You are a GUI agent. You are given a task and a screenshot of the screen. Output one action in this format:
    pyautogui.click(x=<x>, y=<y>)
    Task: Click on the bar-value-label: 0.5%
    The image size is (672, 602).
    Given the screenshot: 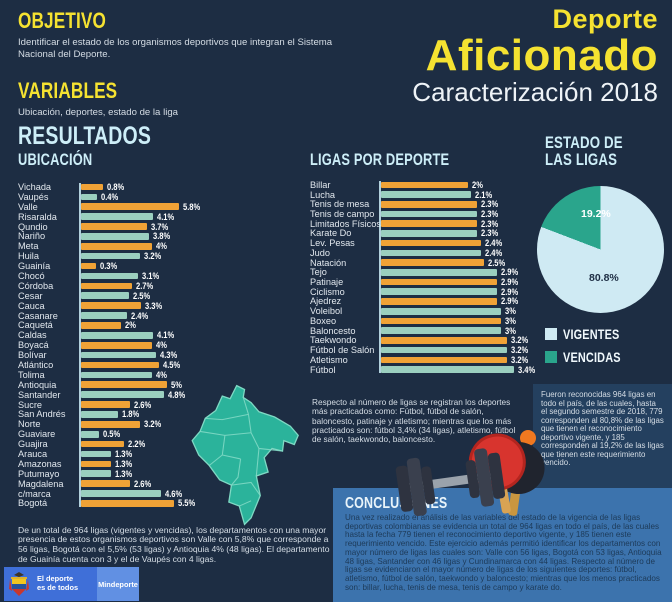 What is the action you would take?
    pyautogui.click(x=111, y=434)
    